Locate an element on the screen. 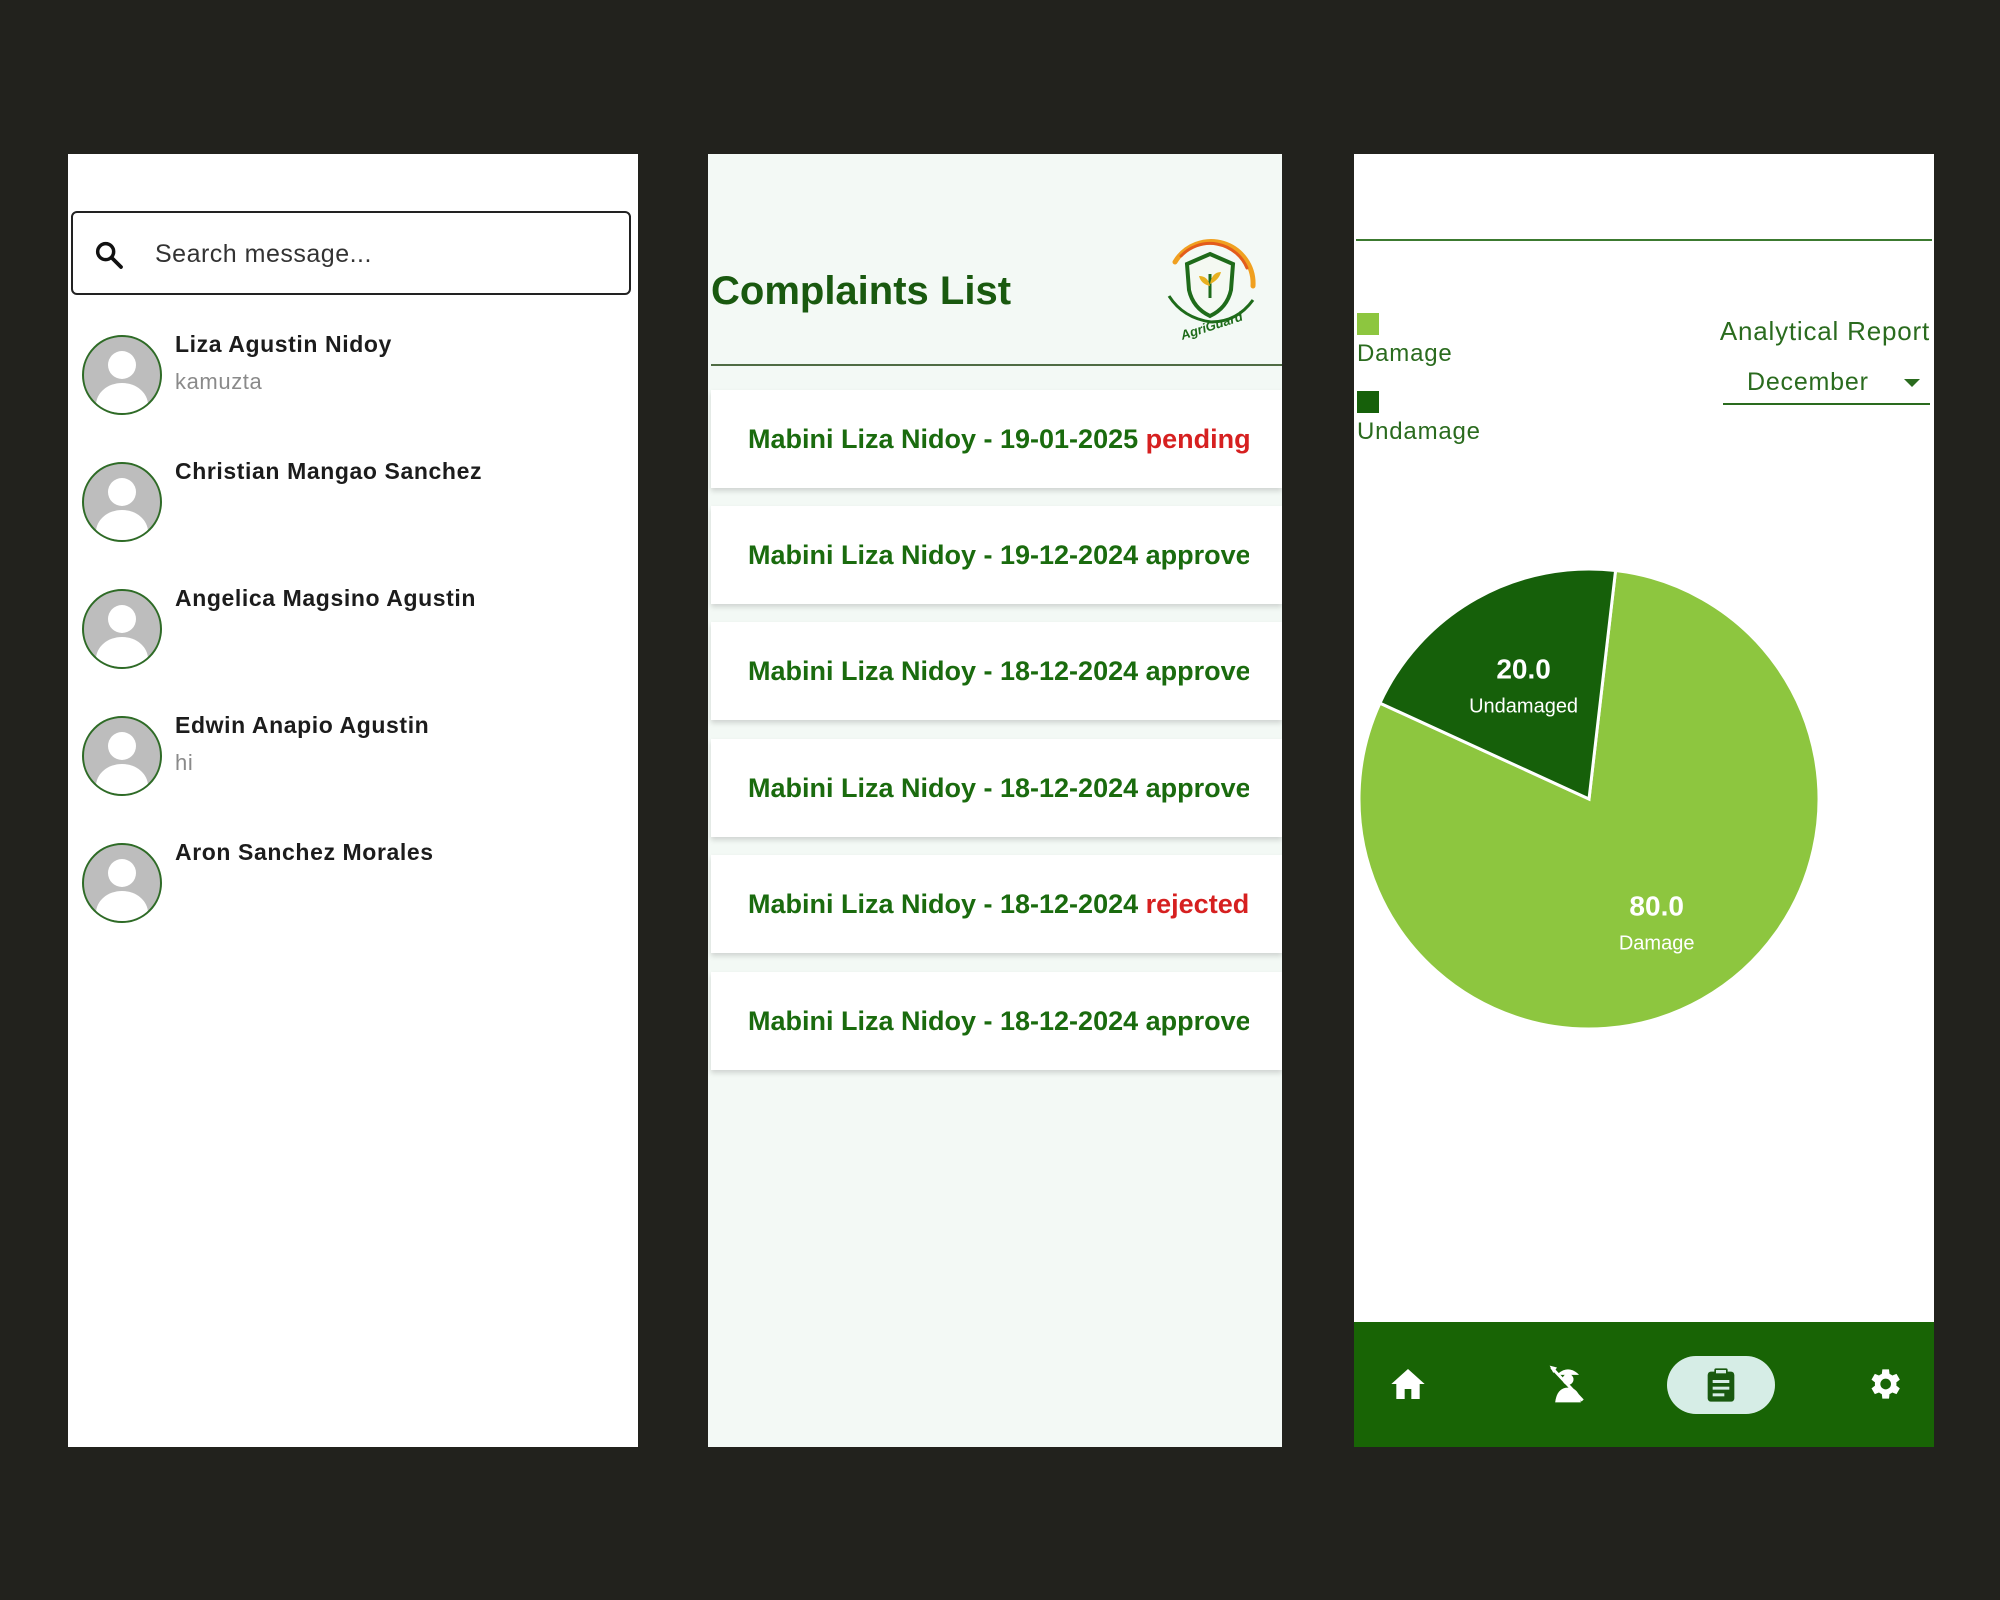 The height and width of the screenshot is (1600, 2000). home-icon is located at coordinates (1408, 1384).